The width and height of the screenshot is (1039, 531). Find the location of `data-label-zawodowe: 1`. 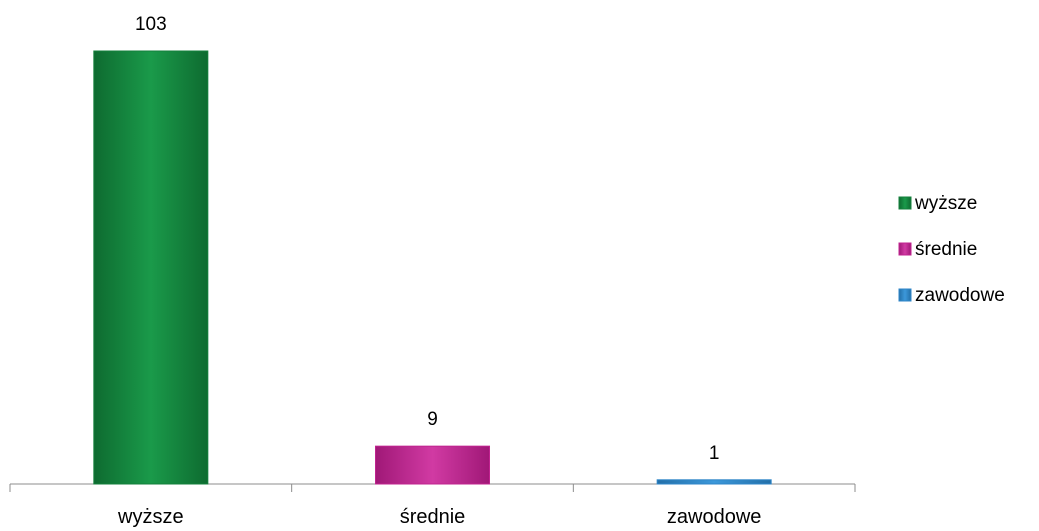

data-label-zawodowe: 1 is located at coordinates (714, 453).